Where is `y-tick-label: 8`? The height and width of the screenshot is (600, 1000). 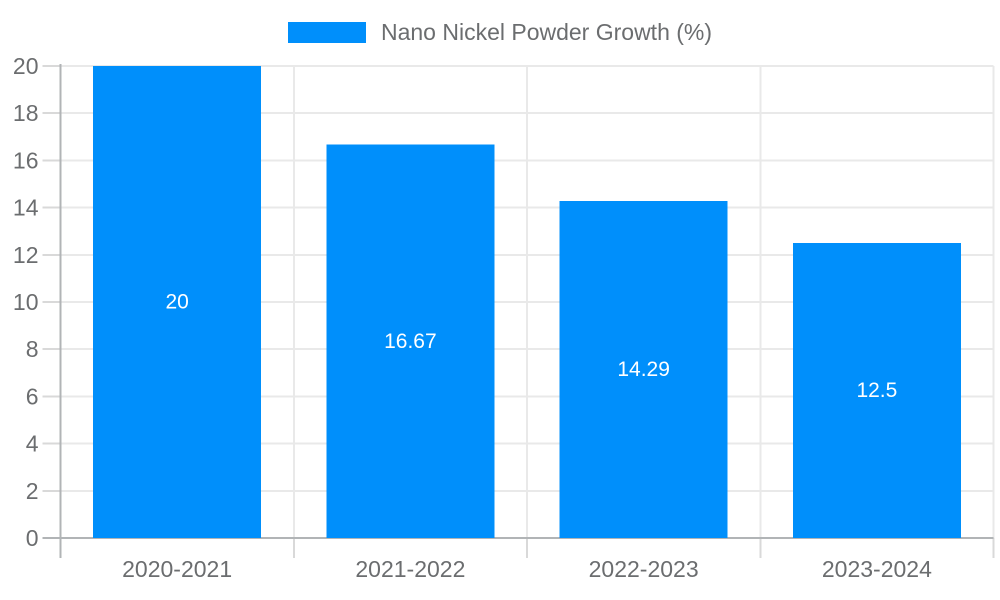
y-tick-label: 8 is located at coordinates (32, 349).